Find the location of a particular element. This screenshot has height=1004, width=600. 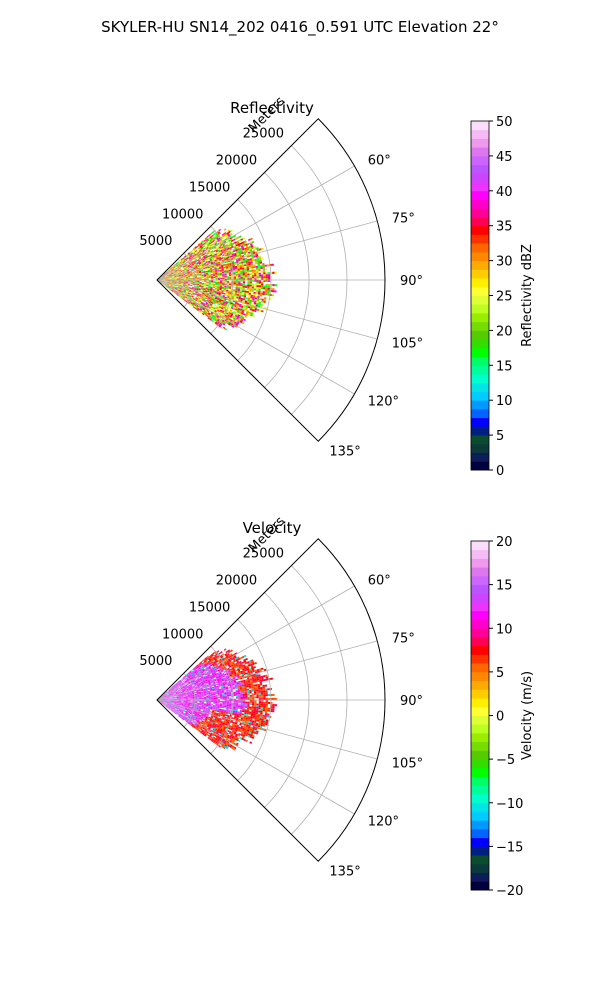

colorbar-tick-label: 40 is located at coordinates (504, 192).